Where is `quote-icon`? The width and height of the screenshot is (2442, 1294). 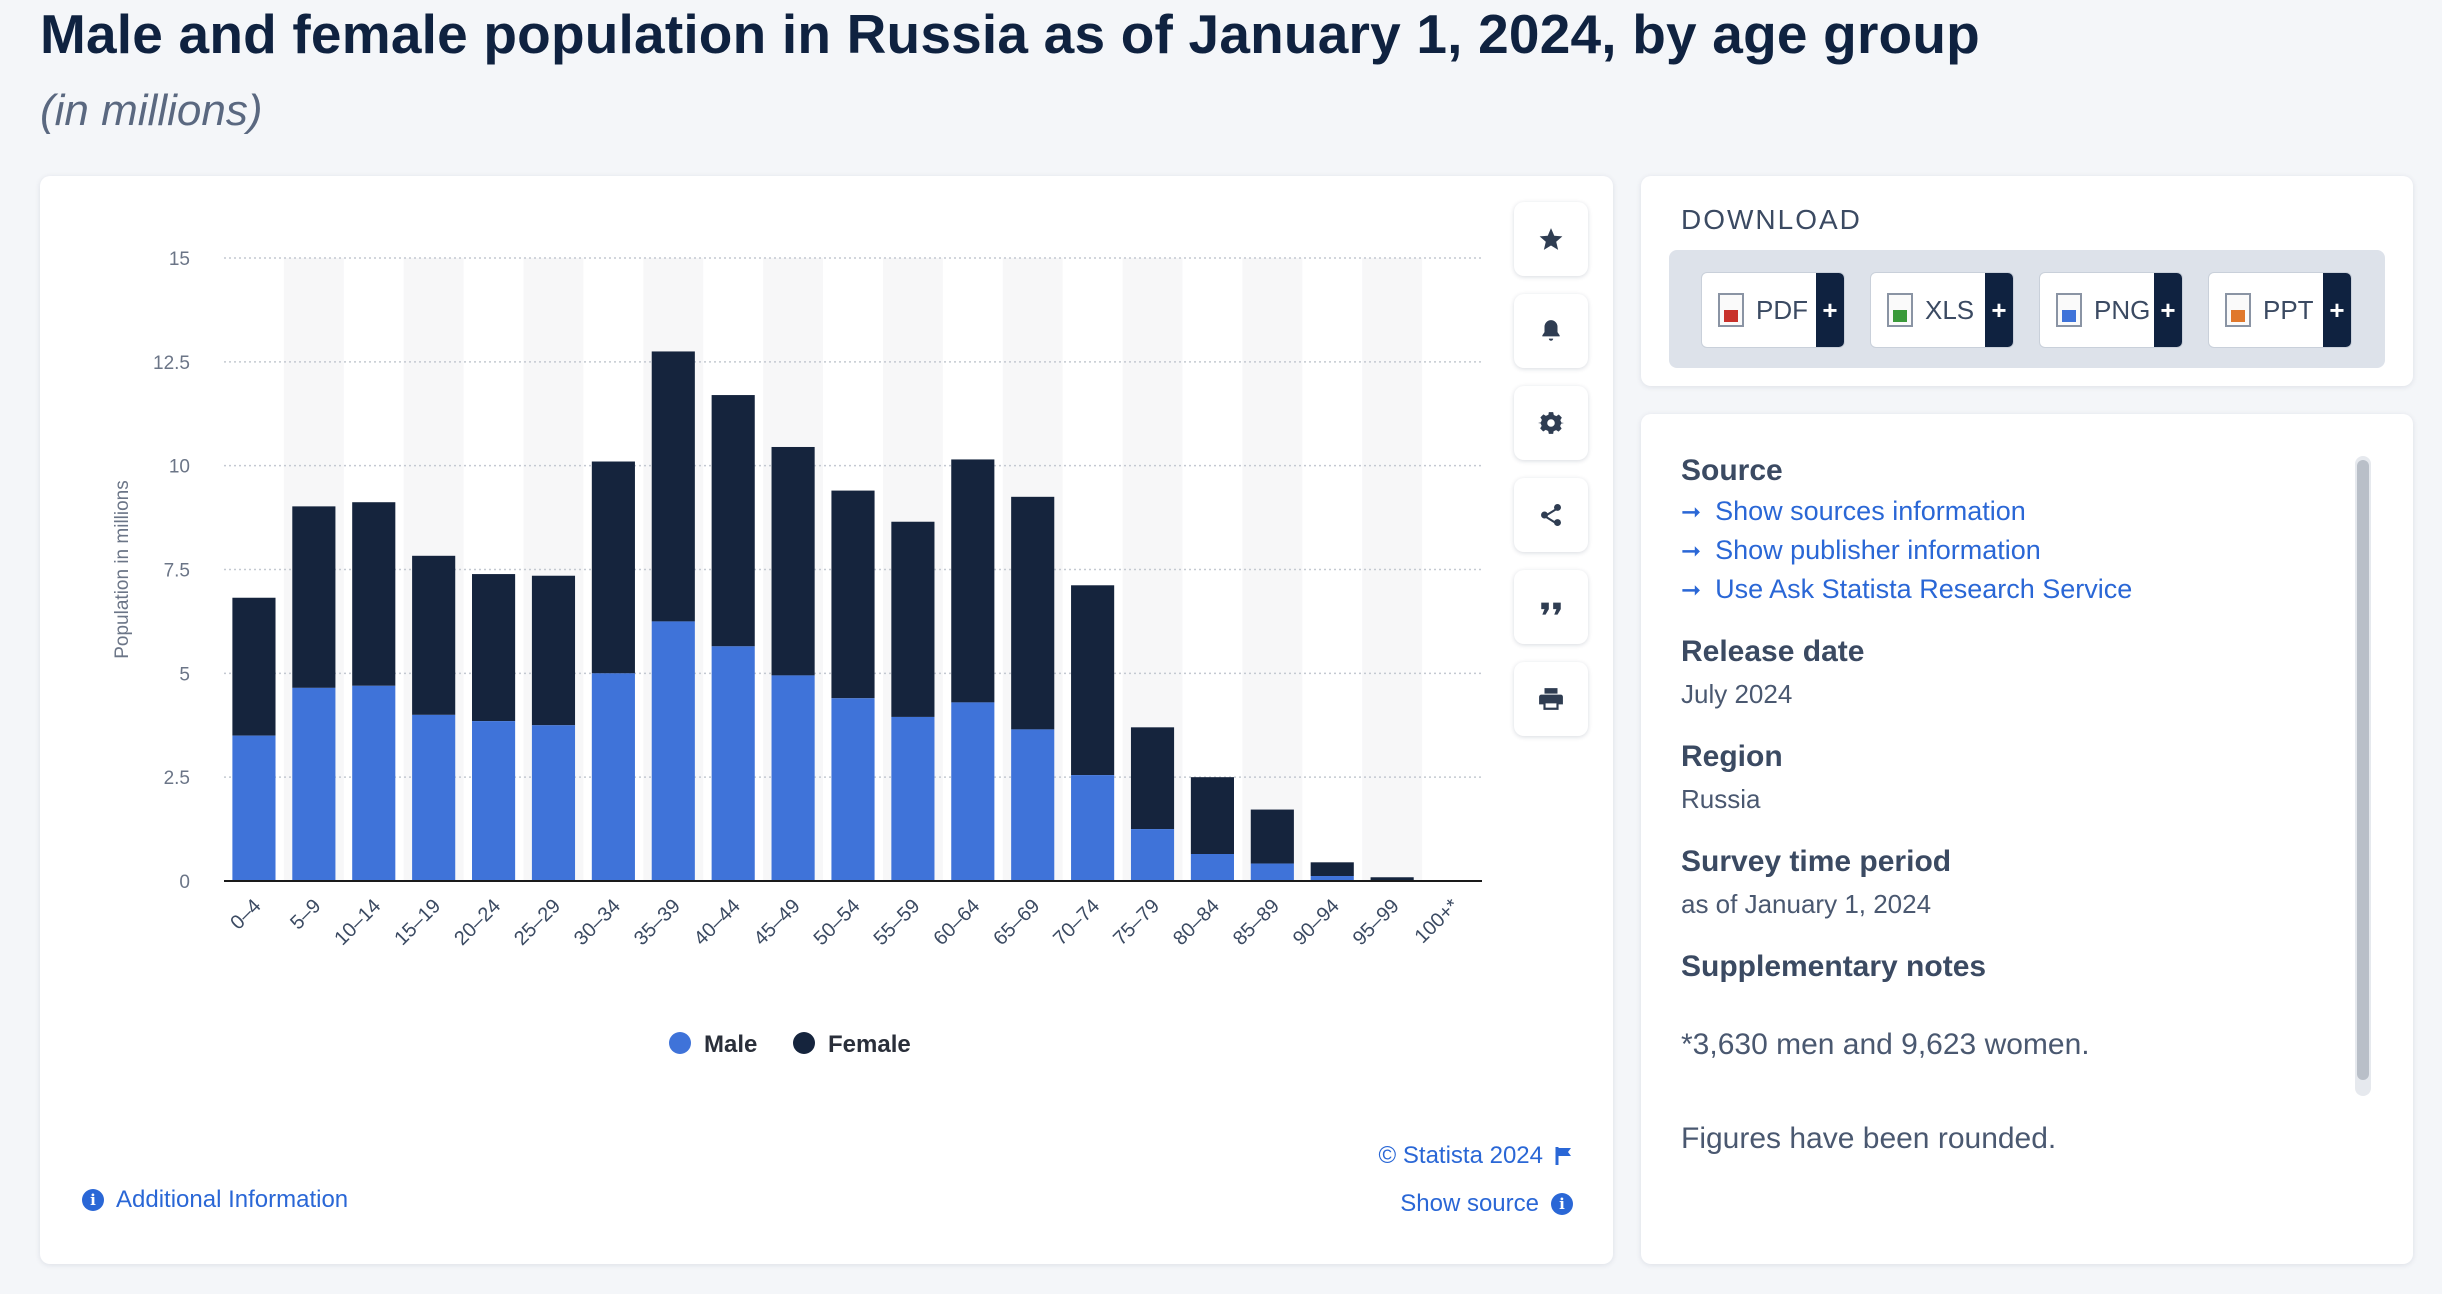
quote-icon is located at coordinates (1551, 608).